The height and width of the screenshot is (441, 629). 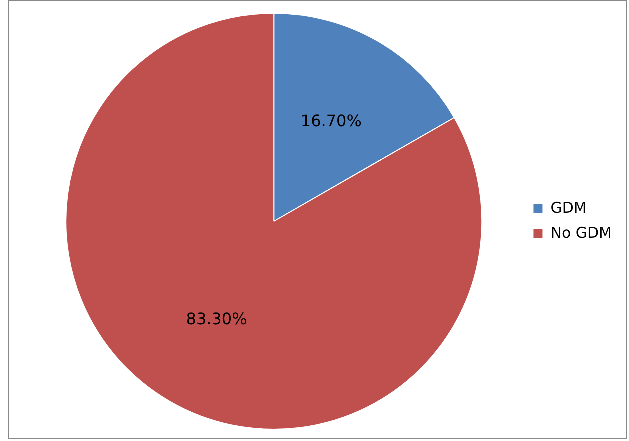 I want to click on legend-label: No GDM, so click(x=581, y=233).